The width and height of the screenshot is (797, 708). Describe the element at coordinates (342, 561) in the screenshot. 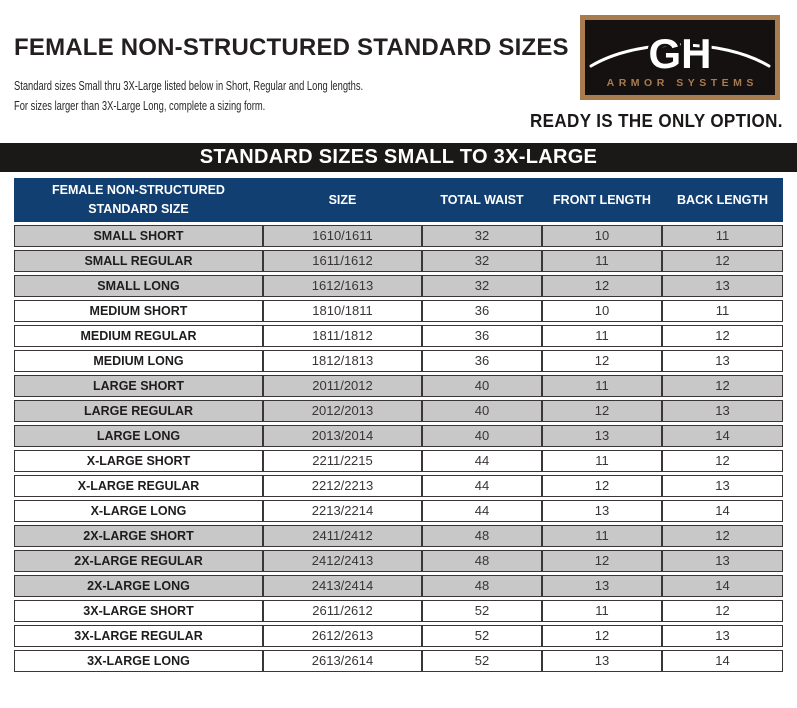

I see `row-size-code: 2412/2413` at that location.